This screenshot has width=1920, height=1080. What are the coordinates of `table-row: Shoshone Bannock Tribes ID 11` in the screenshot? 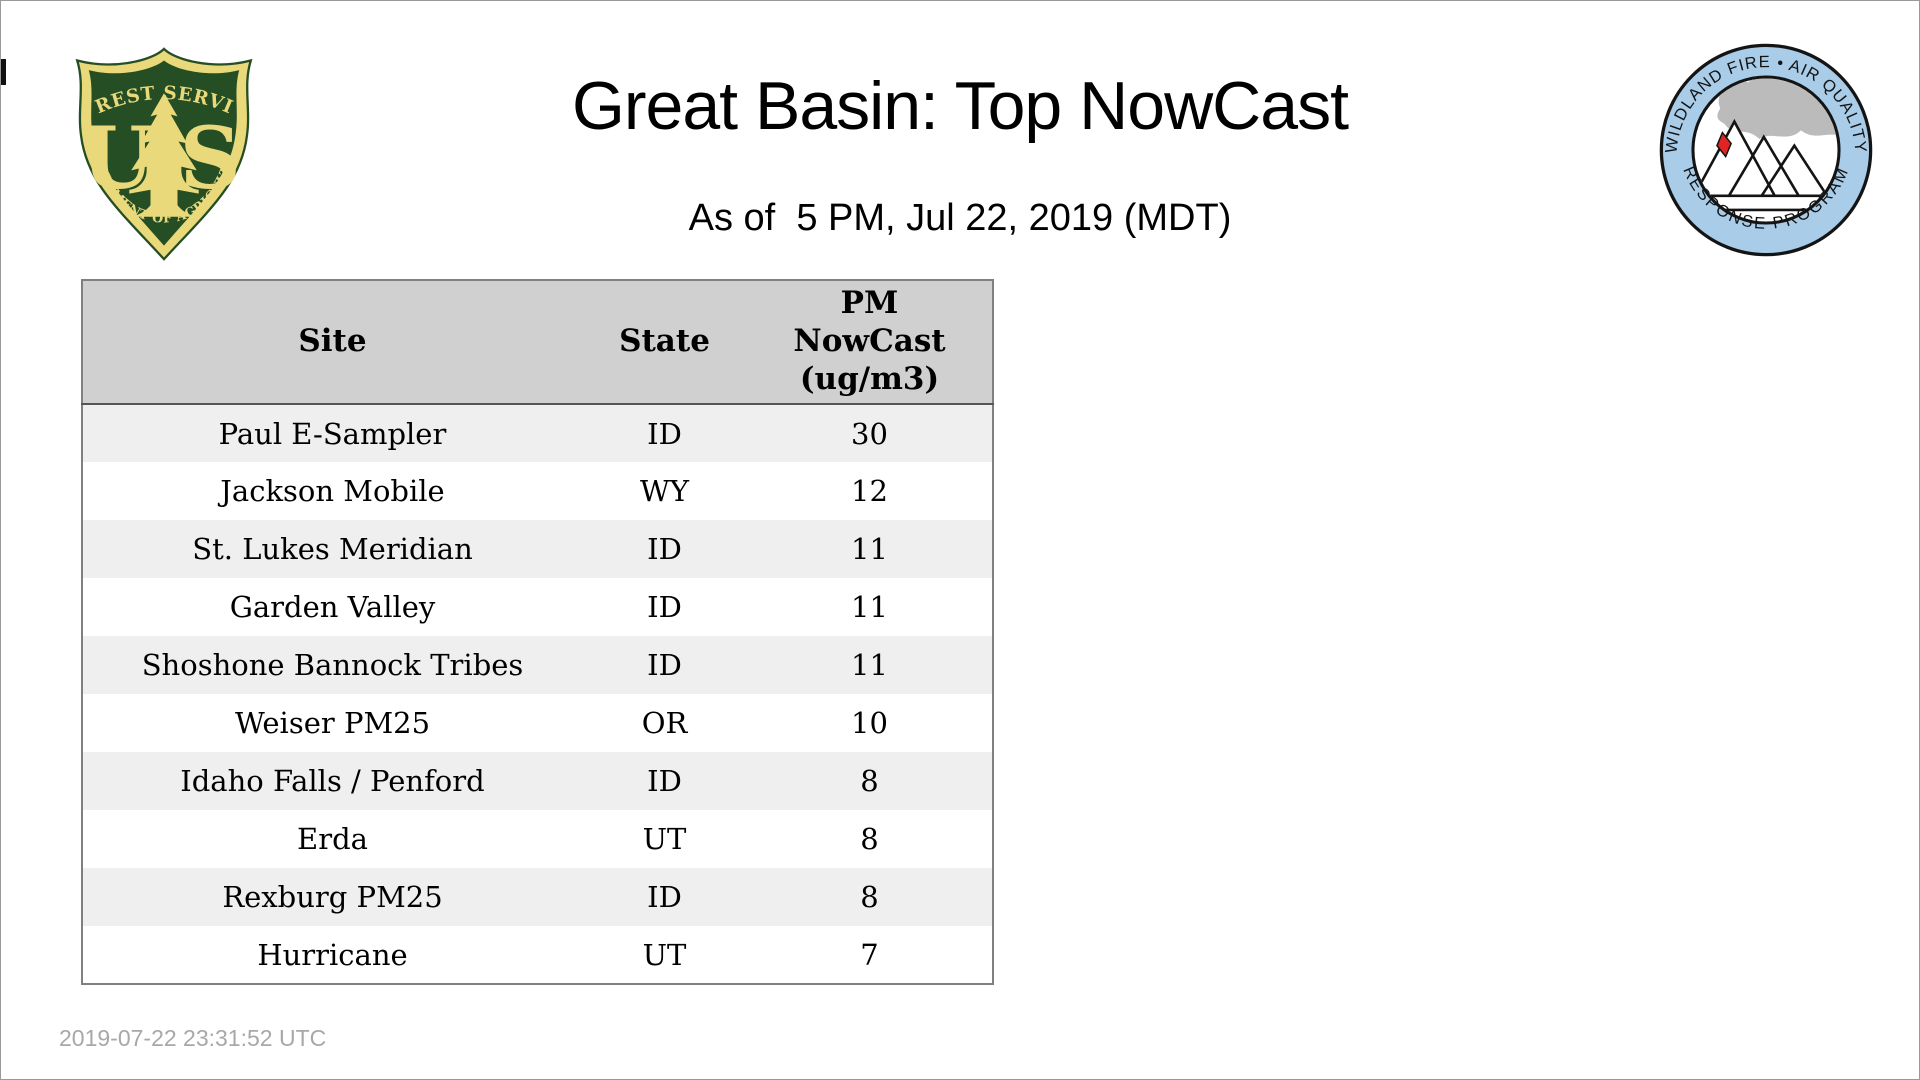 It's located at (537, 665).